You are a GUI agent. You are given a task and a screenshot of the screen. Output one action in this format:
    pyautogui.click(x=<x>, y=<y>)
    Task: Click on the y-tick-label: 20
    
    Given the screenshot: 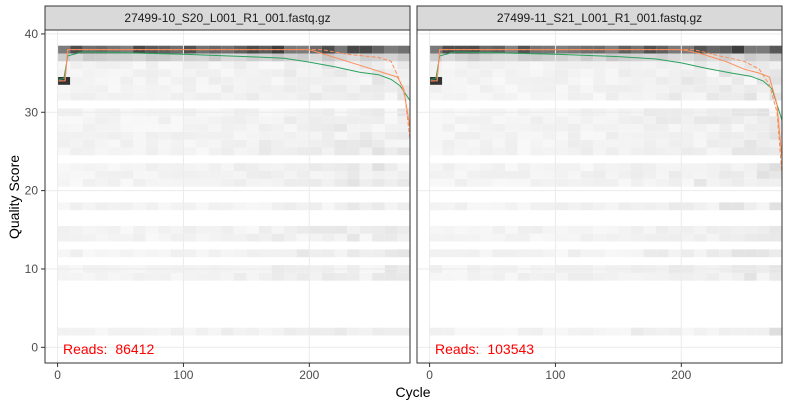 What is the action you would take?
    pyautogui.click(x=32, y=191)
    